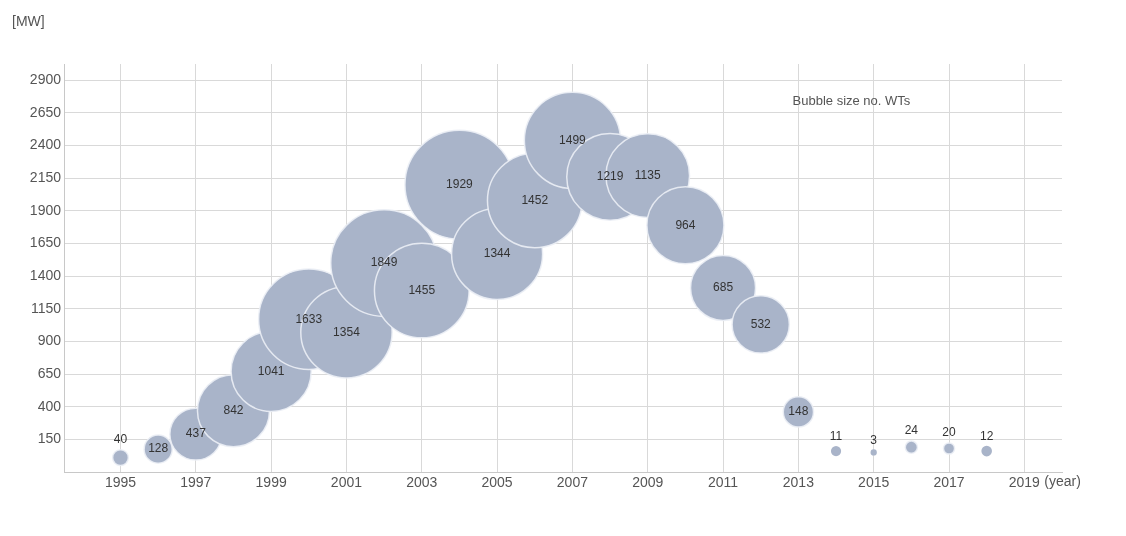  What do you see at coordinates (49, 405) in the screenshot?
I see `y-tick-label: 400` at bounding box center [49, 405].